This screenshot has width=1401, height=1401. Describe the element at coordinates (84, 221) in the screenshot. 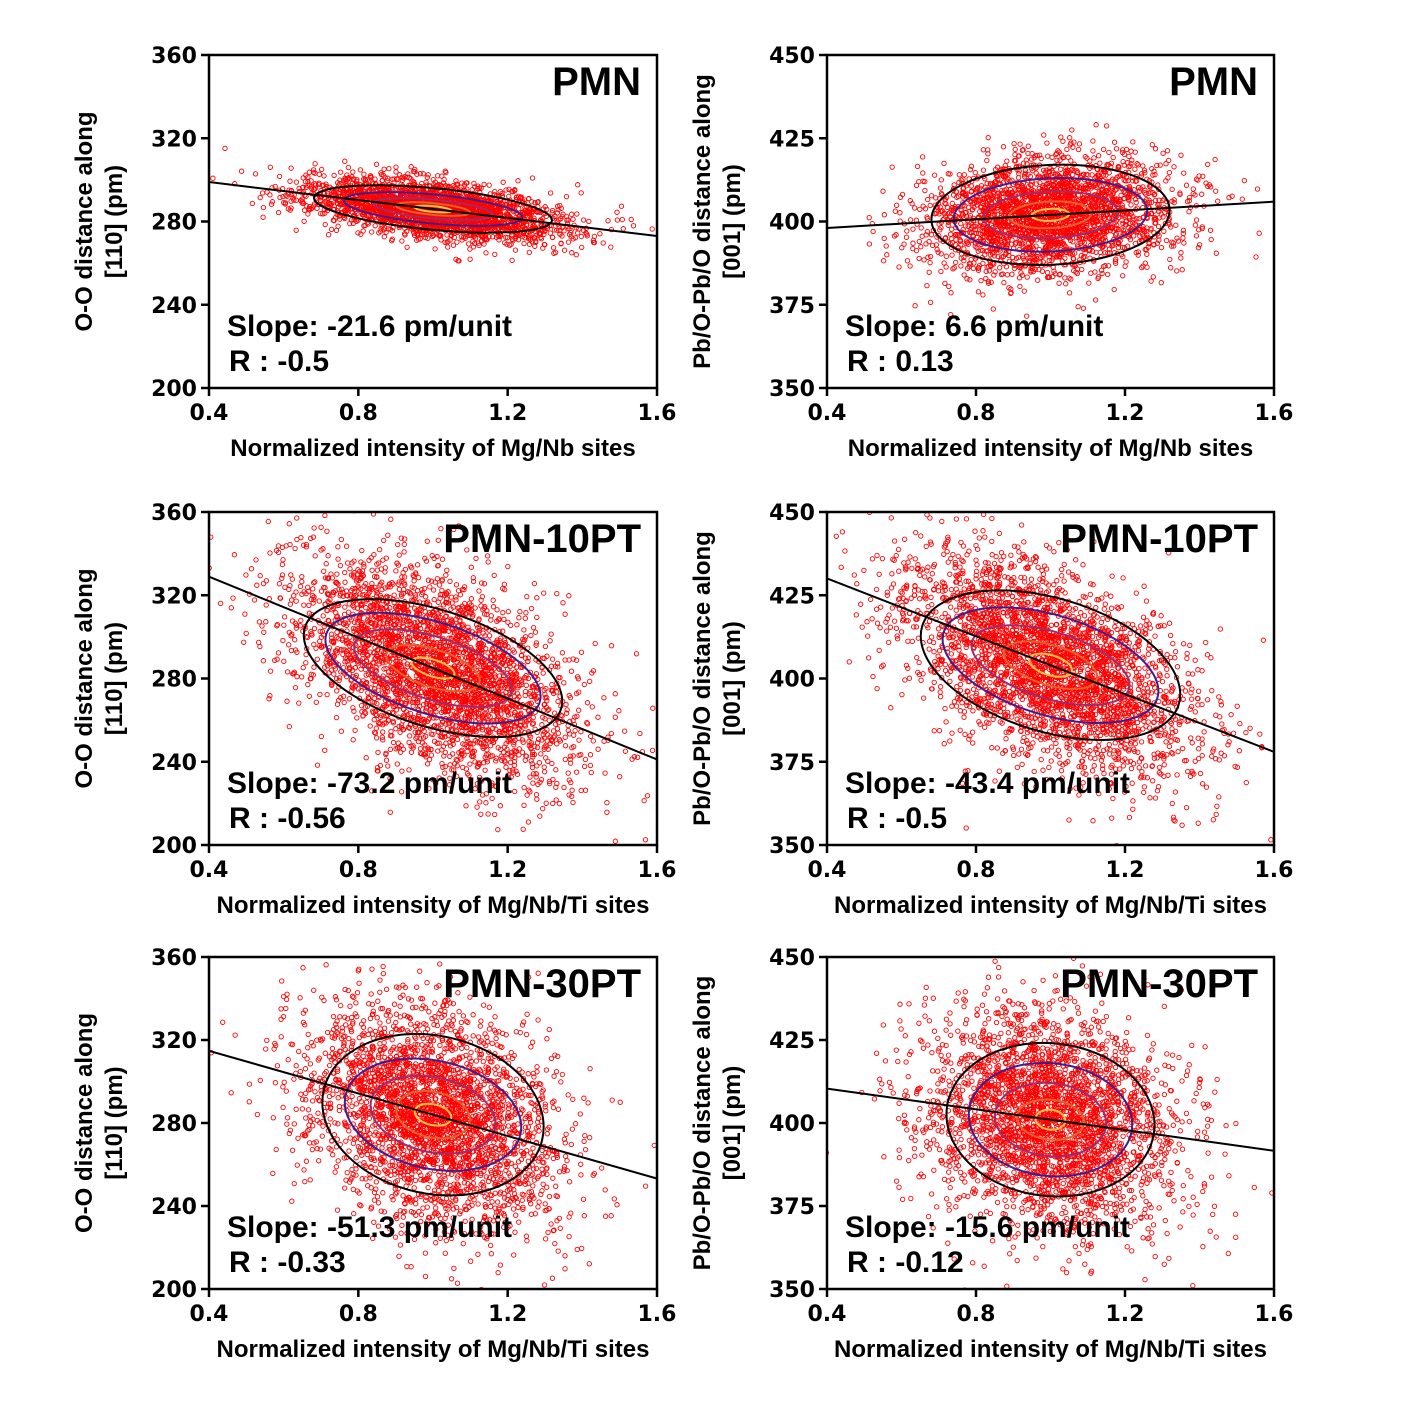

I see `y-axis-label-line-1: O-O distance along` at that location.